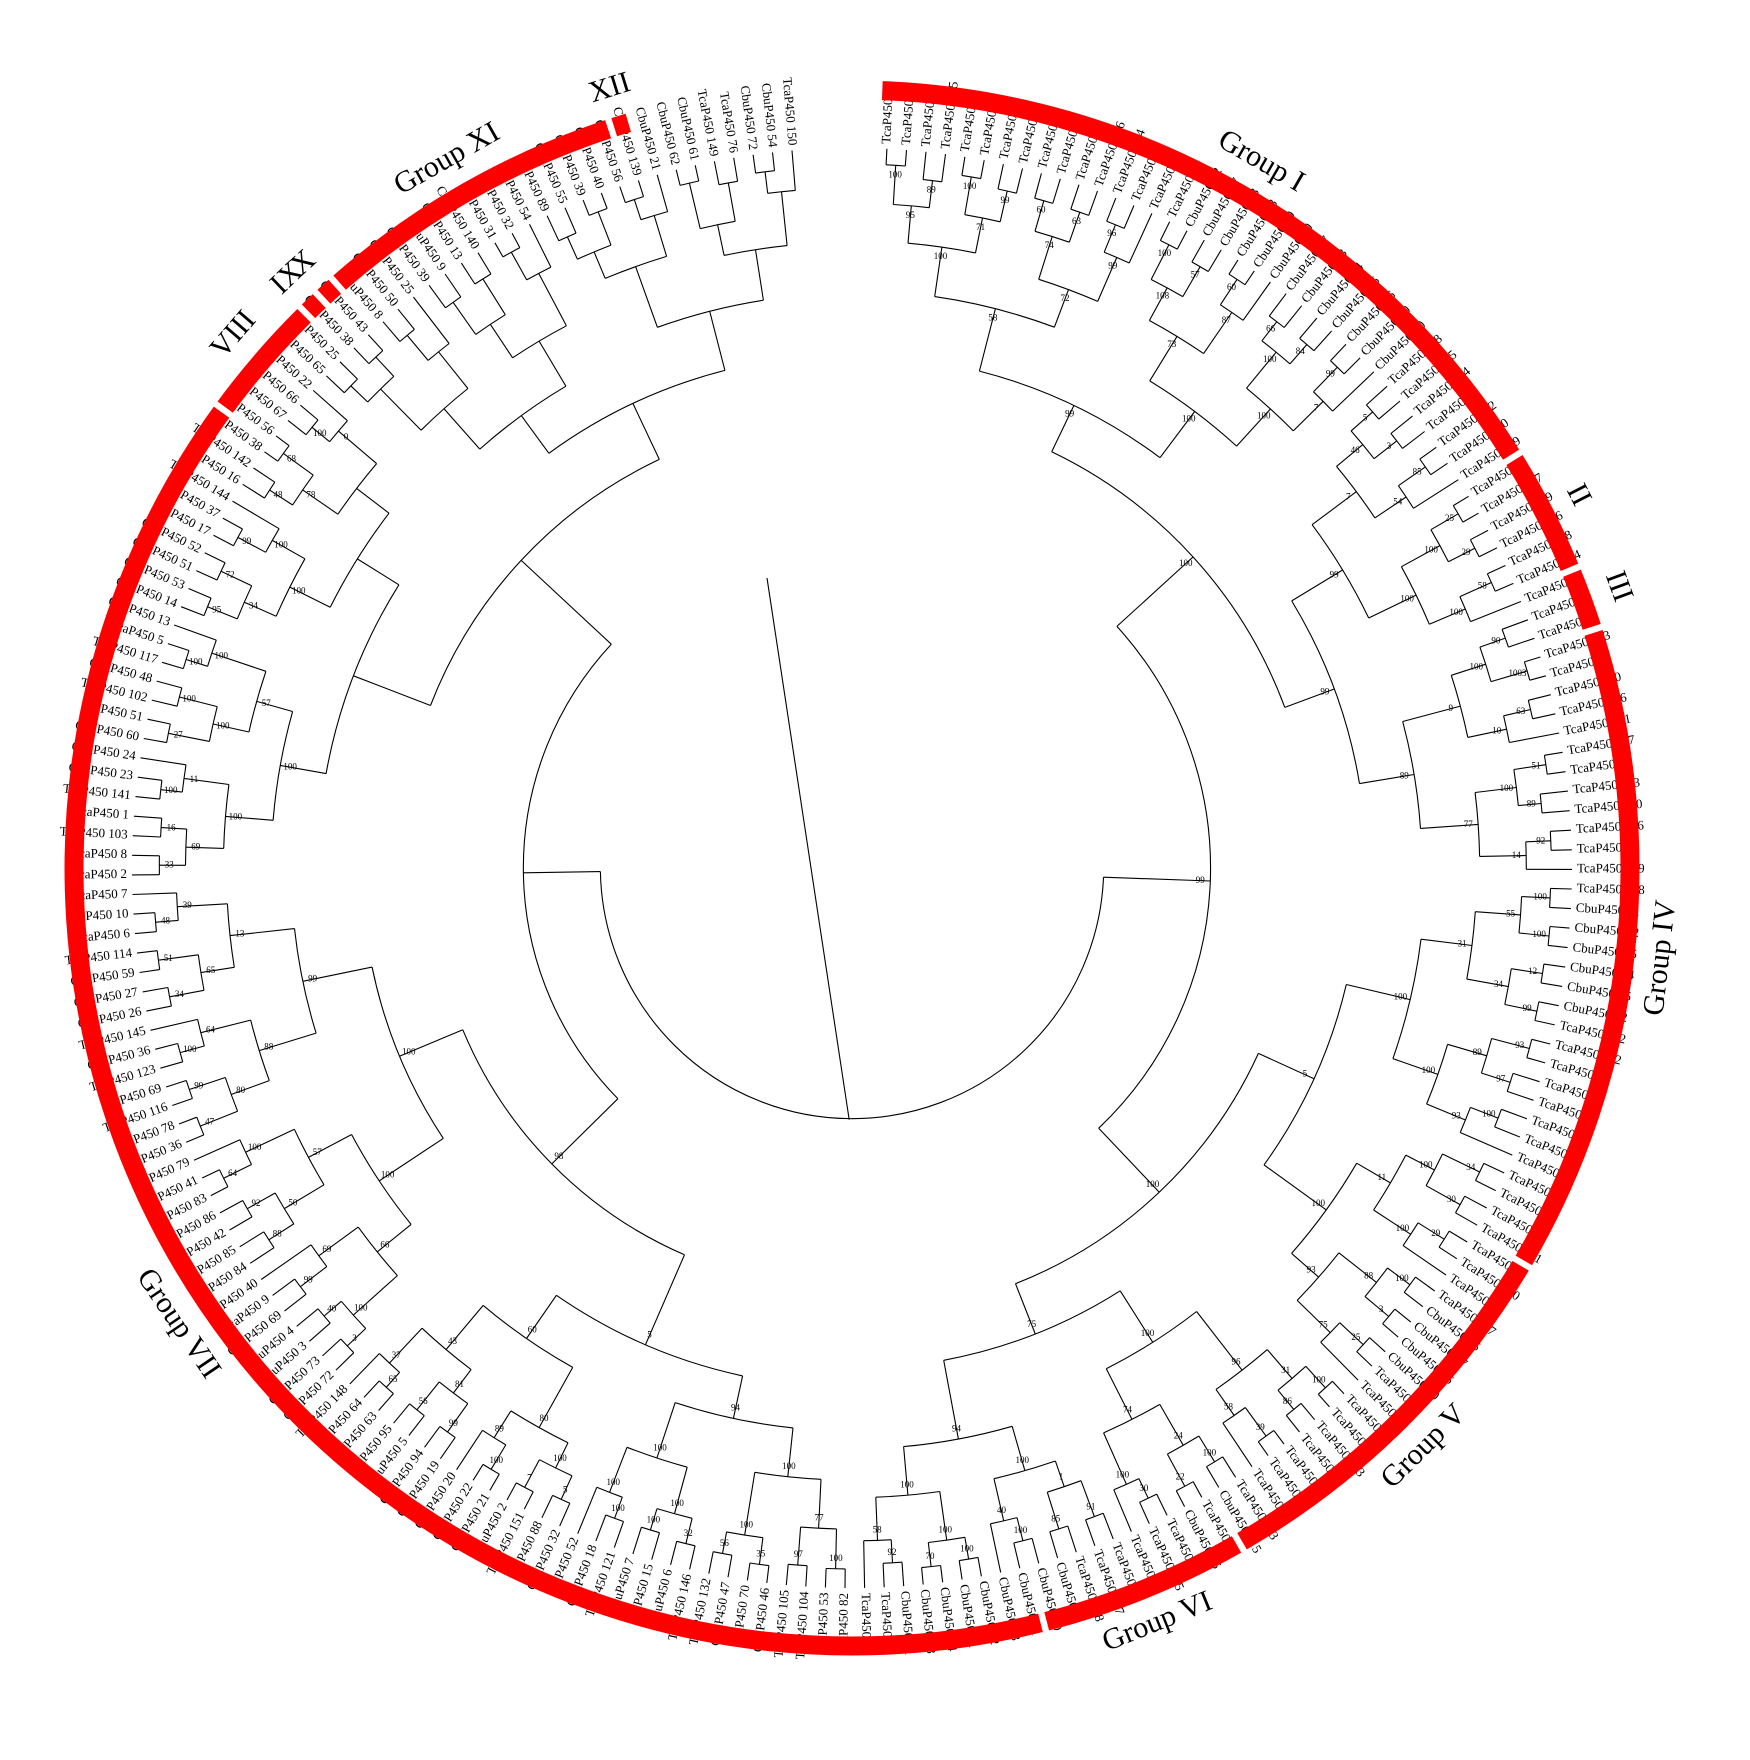 The width and height of the screenshot is (1750, 1760). What do you see at coordinates (1452, 1199) in the screenshot?
I see `bootstrap-label: 30` at bounding box center [1452, 1199].